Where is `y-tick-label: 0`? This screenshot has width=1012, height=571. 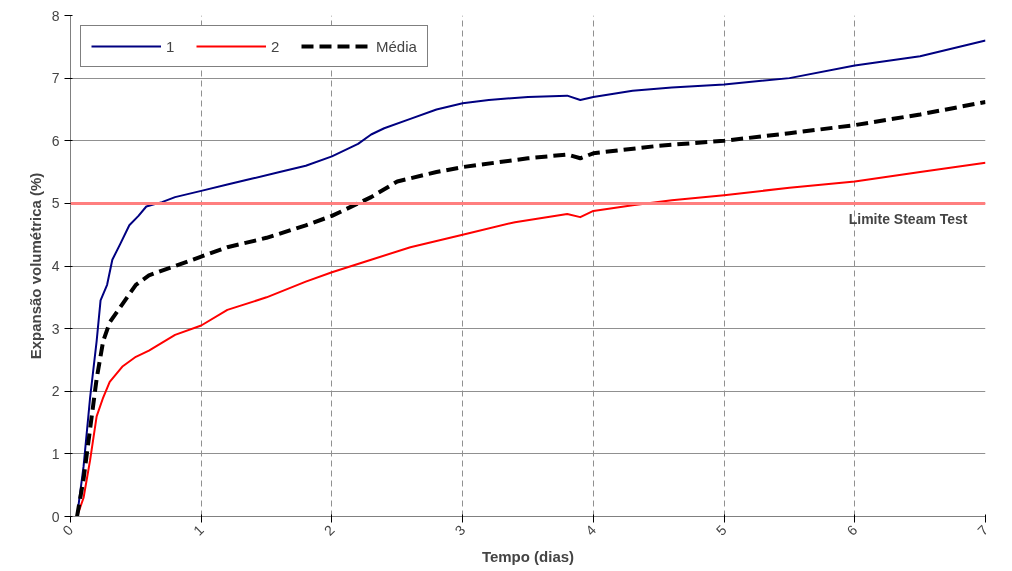
y-tick-label: 0 is located at coordinates (55, 516).